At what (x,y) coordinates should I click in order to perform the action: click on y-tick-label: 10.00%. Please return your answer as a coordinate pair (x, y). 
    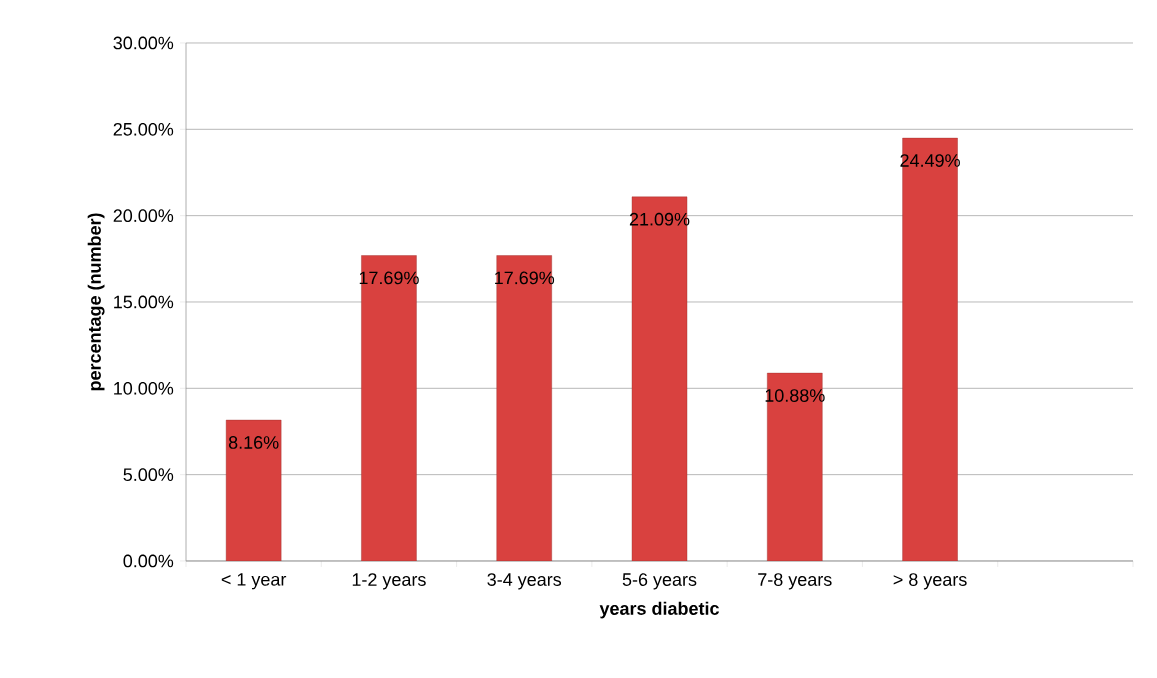
    Looking at the image, I should click on (144, 388).